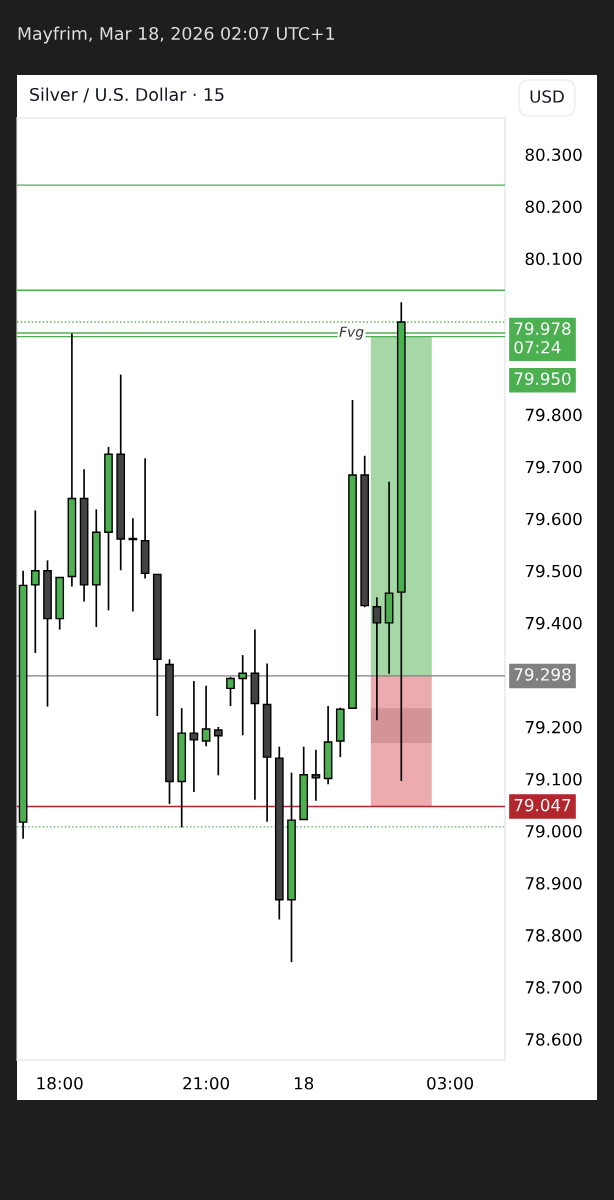 Image resolution: width=614 pixels, height=1200 pixels. I want to click on y-tick-label: 79.800, so click(553, 415).